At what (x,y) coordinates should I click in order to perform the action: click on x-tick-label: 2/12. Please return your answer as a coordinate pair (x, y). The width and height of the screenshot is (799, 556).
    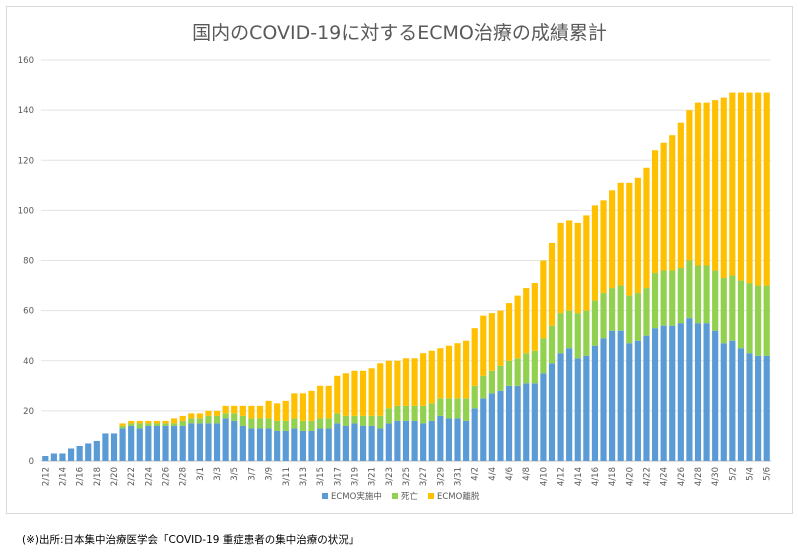
    Looking at the image, I should click on (46, 476).